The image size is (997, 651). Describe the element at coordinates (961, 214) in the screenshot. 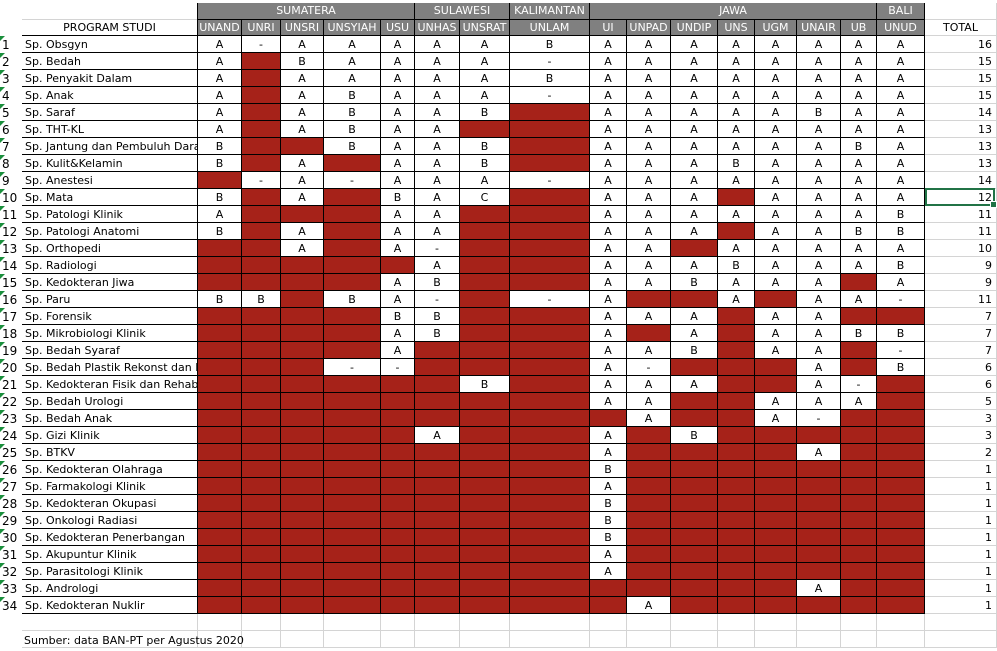

I see `total-cell: 11` at that location.